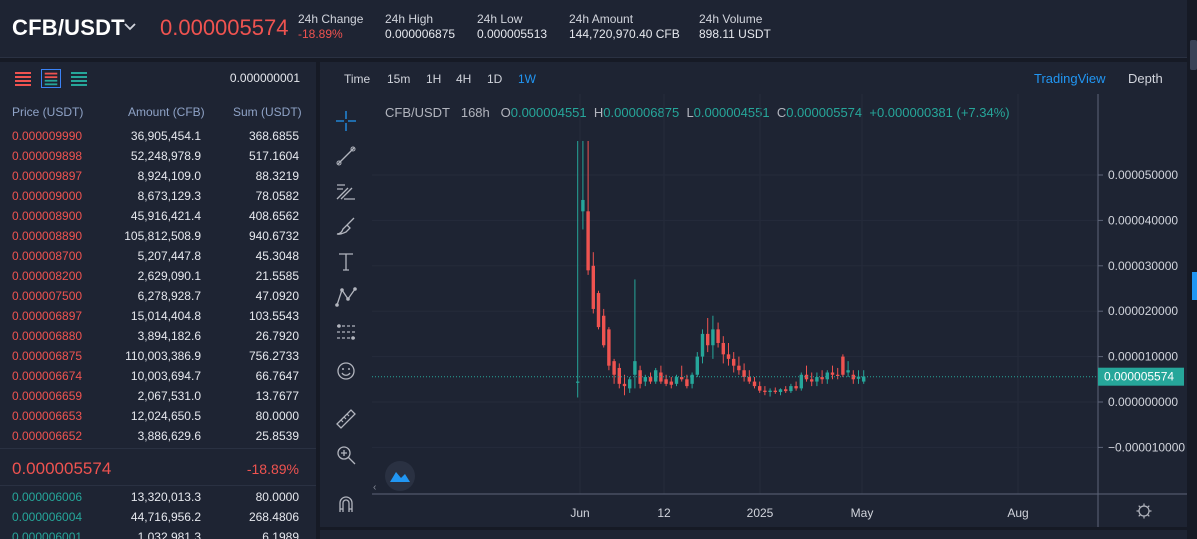  What do you see at coordinates (664, 513) in the screenshot?
I see `time-axis-label: 12` at bounding box center [664, 513].